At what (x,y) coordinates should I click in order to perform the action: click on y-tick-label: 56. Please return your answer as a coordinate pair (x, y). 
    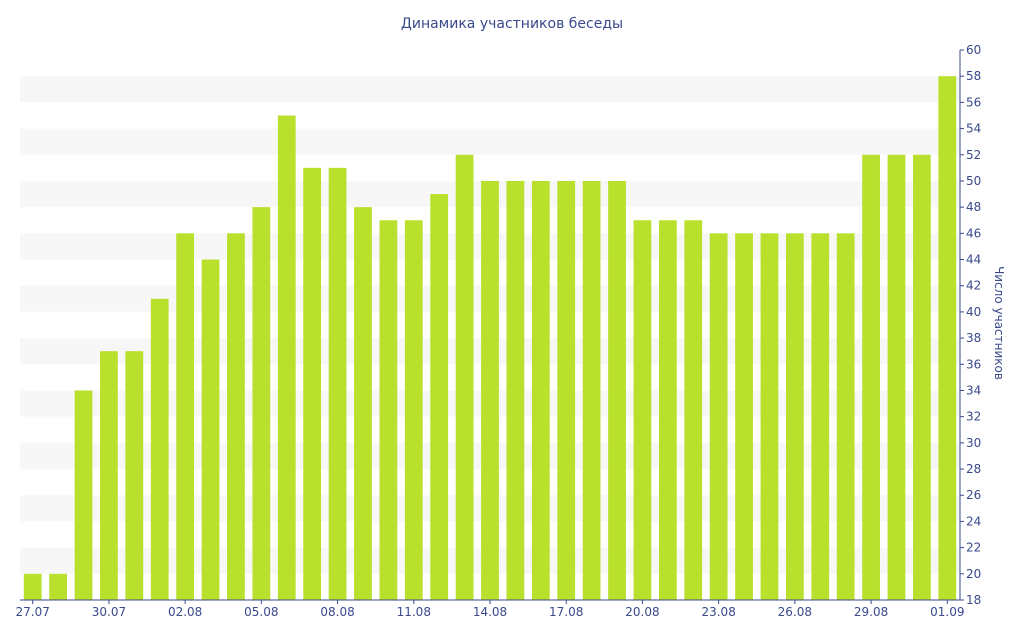
    Looking at the image, I should click on (973, 102).